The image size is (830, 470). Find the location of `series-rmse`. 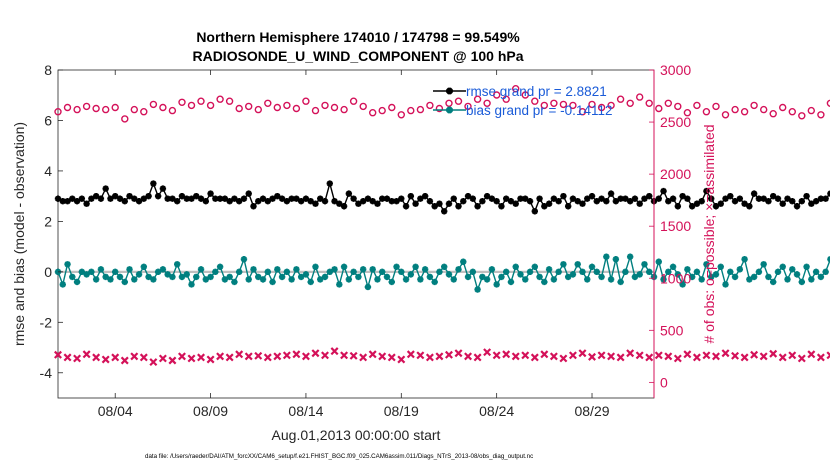

series-rmse is located at coordinates (442, 197).